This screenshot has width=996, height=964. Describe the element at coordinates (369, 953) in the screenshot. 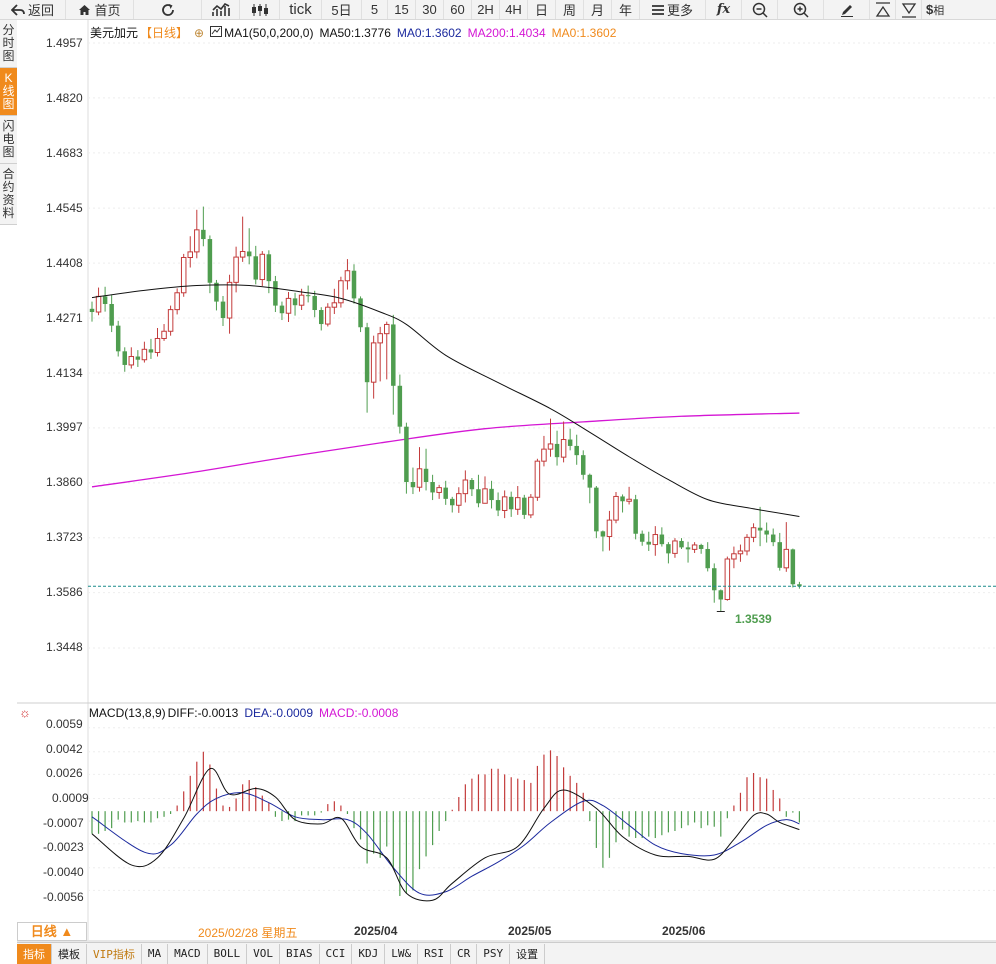

I see `indicator-kdj: KDJ` at that location.